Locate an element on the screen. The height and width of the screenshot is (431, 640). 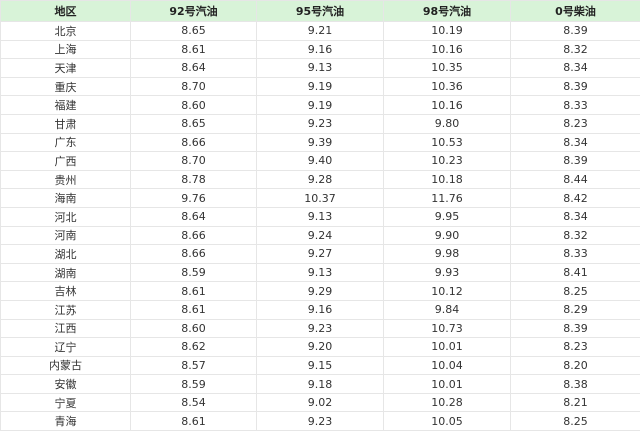
price-cell: 8.70 is located at coordinates (194, 86).